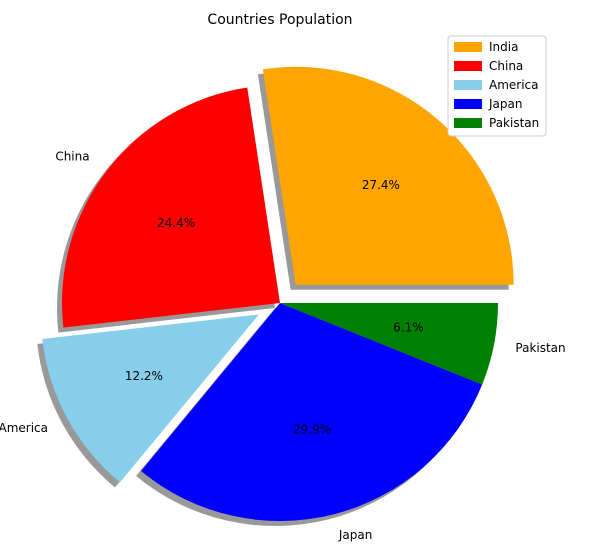 The height and width of the screenshot is (560, 590). Describe the element at coordinates (506, 66) in the screenshot. I see `legend-label-china: China` at that location.